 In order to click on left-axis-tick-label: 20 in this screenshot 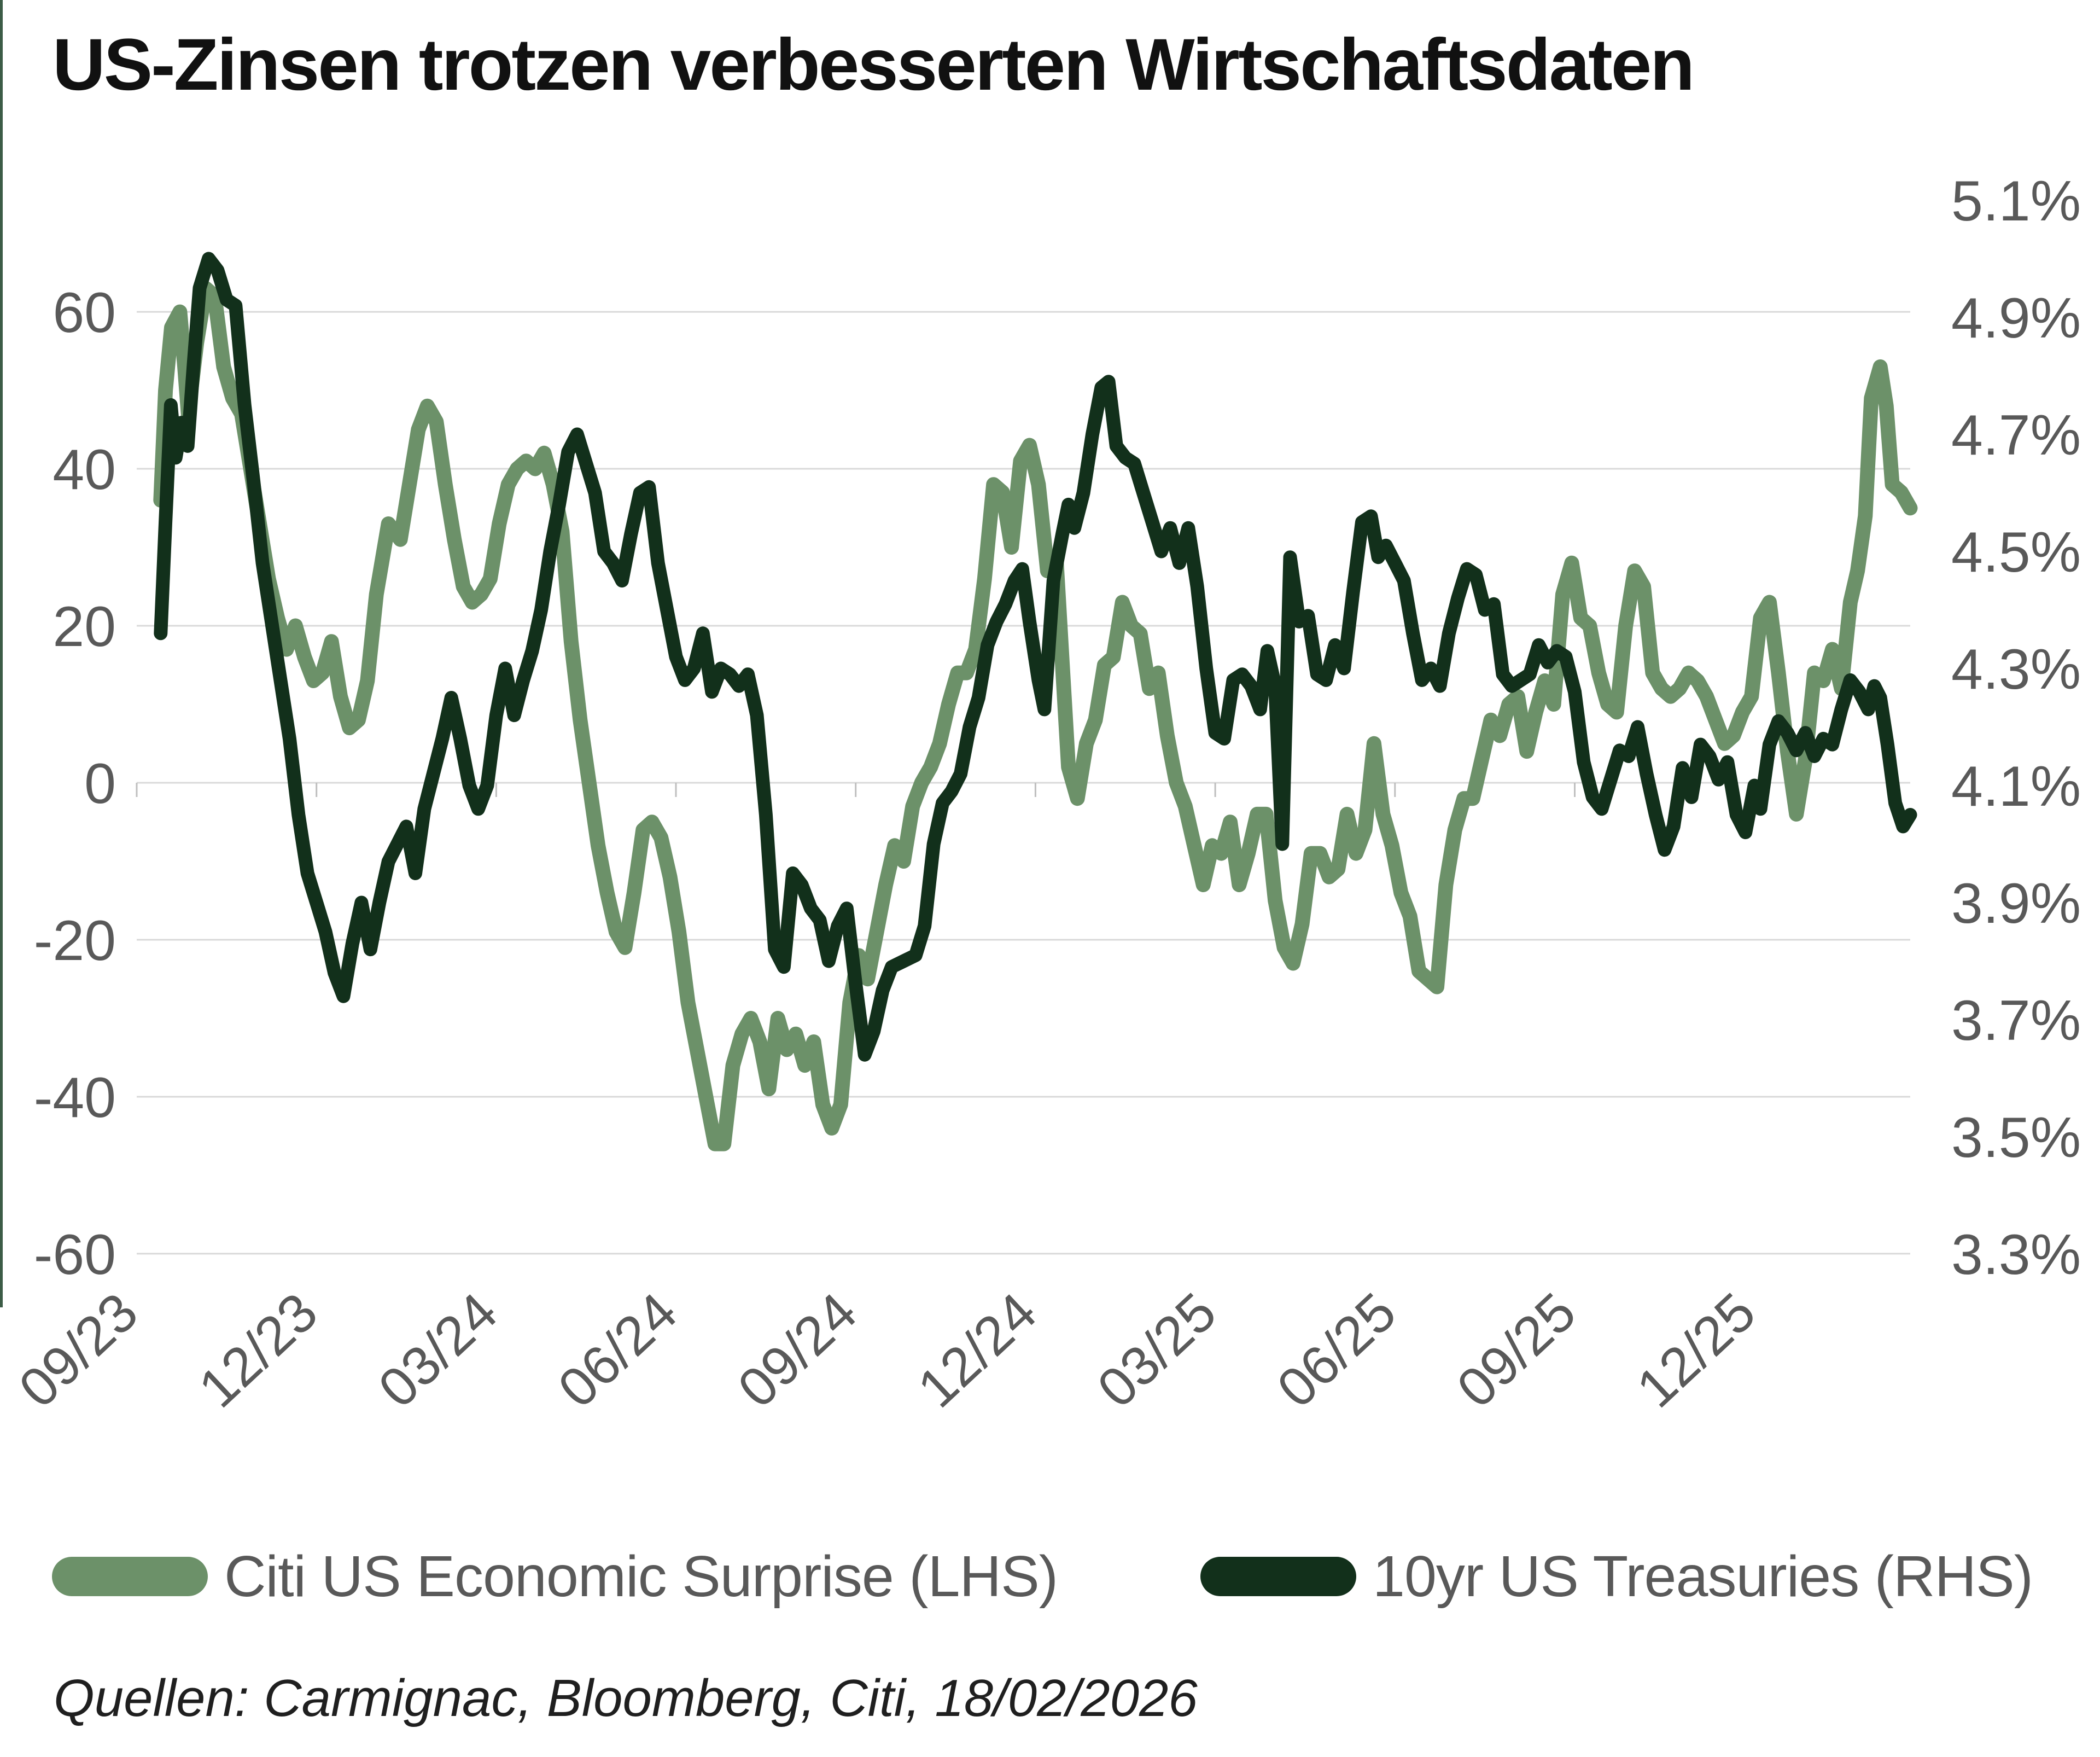, I will do `click(84, 627)`.